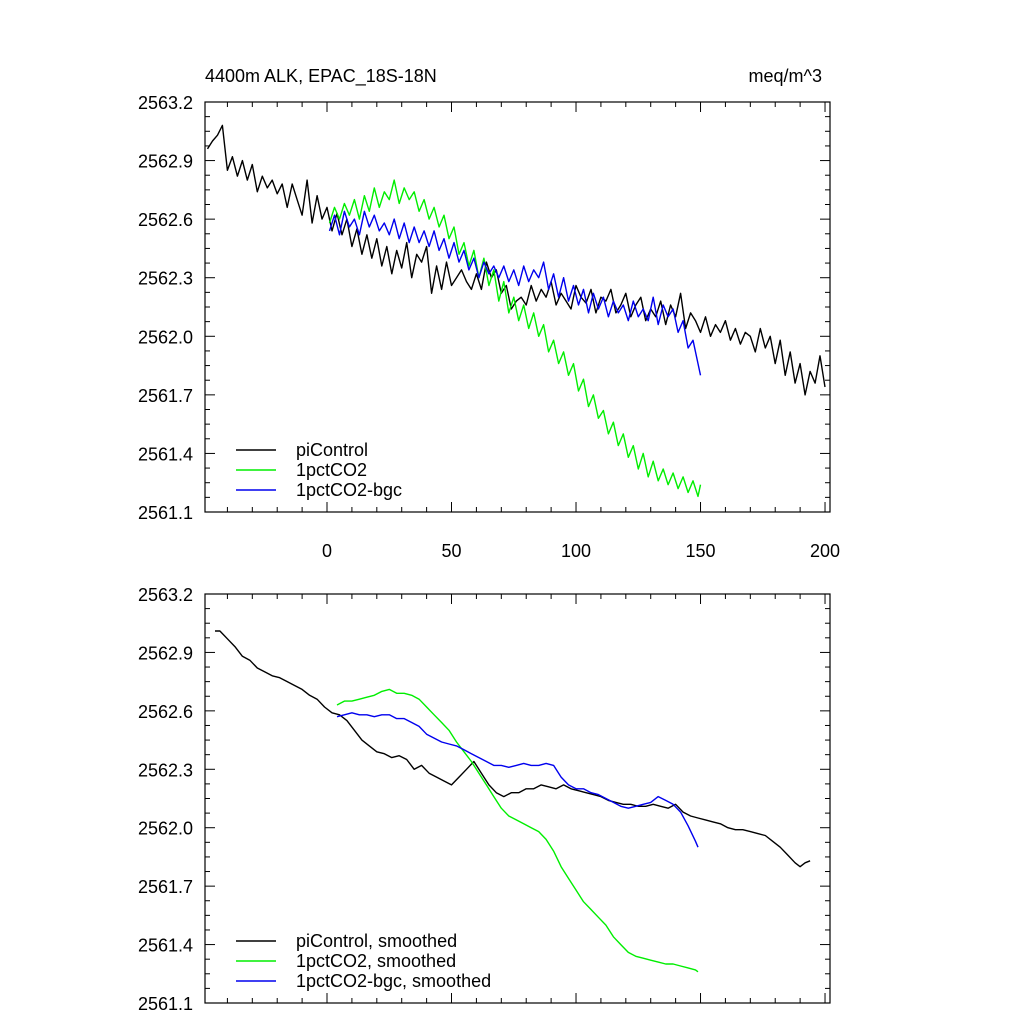 This screenshot has width=1024, height=1024. I want to click on panel1-xtick-label: 150, so click(700, 551).